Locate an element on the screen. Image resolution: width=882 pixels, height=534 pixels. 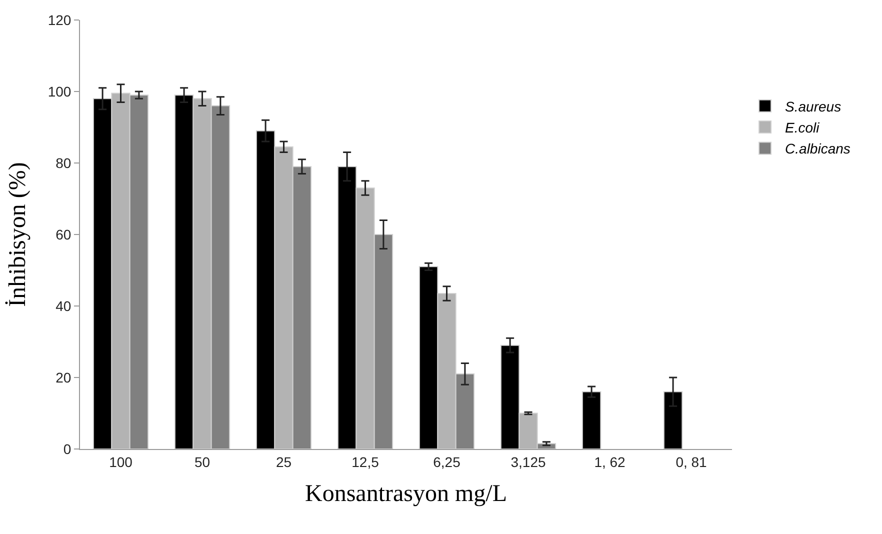
y-tick-label: 0 is located at coordinates (67, 448).